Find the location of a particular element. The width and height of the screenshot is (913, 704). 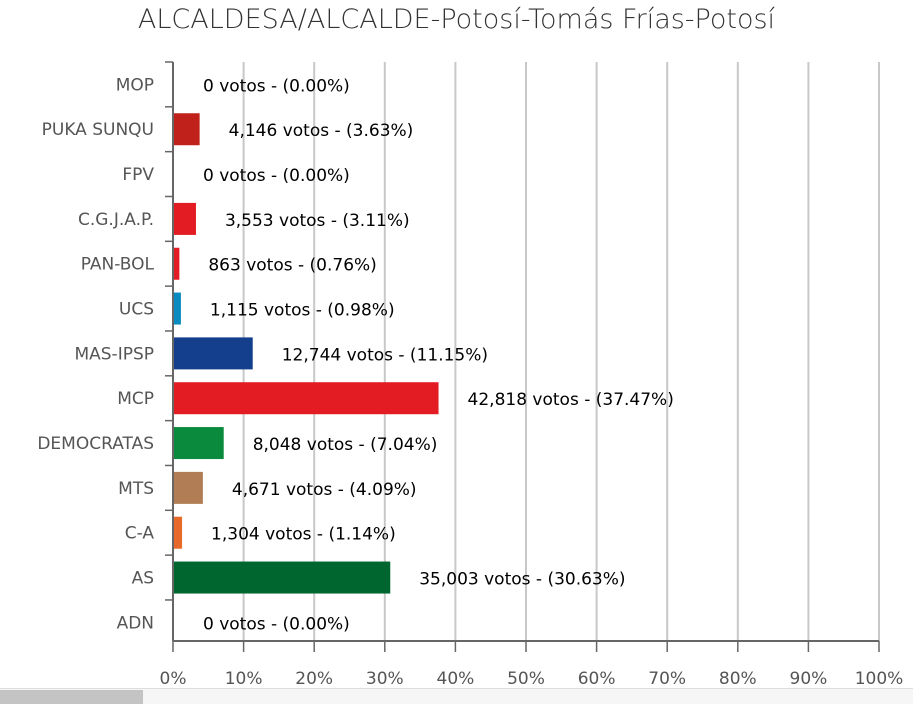

data-label: 3,553 votos - (3.11%) is located at coordinates (317, 221).